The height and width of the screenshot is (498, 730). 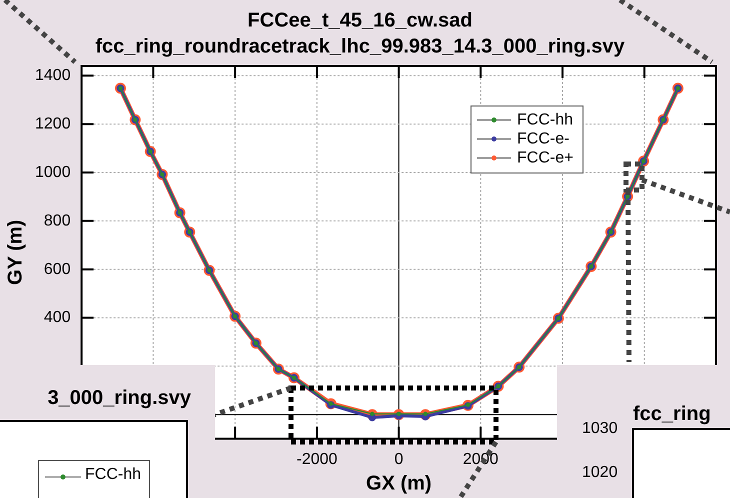 I want to click on legend-label: FCC-e-, so click(x=543, y=139).